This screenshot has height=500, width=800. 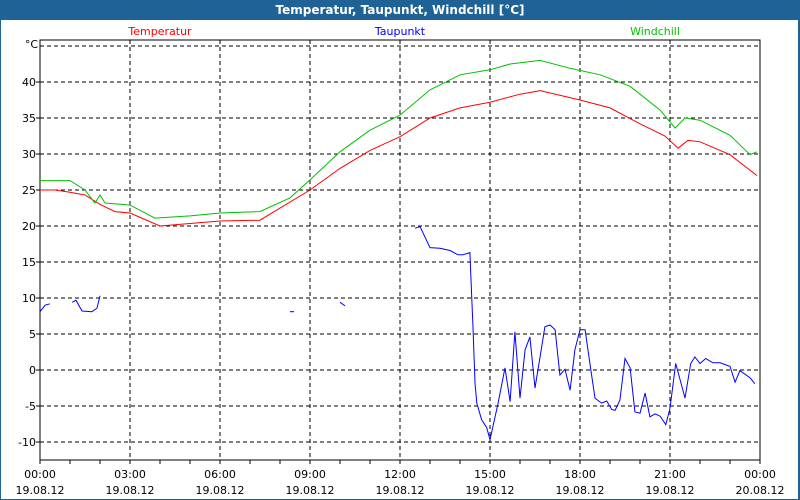 What do you see at coordinates (760, 490) in the screenshot?
I see `x-tick-date: 20.08.12` at bounding box center [760, 490].